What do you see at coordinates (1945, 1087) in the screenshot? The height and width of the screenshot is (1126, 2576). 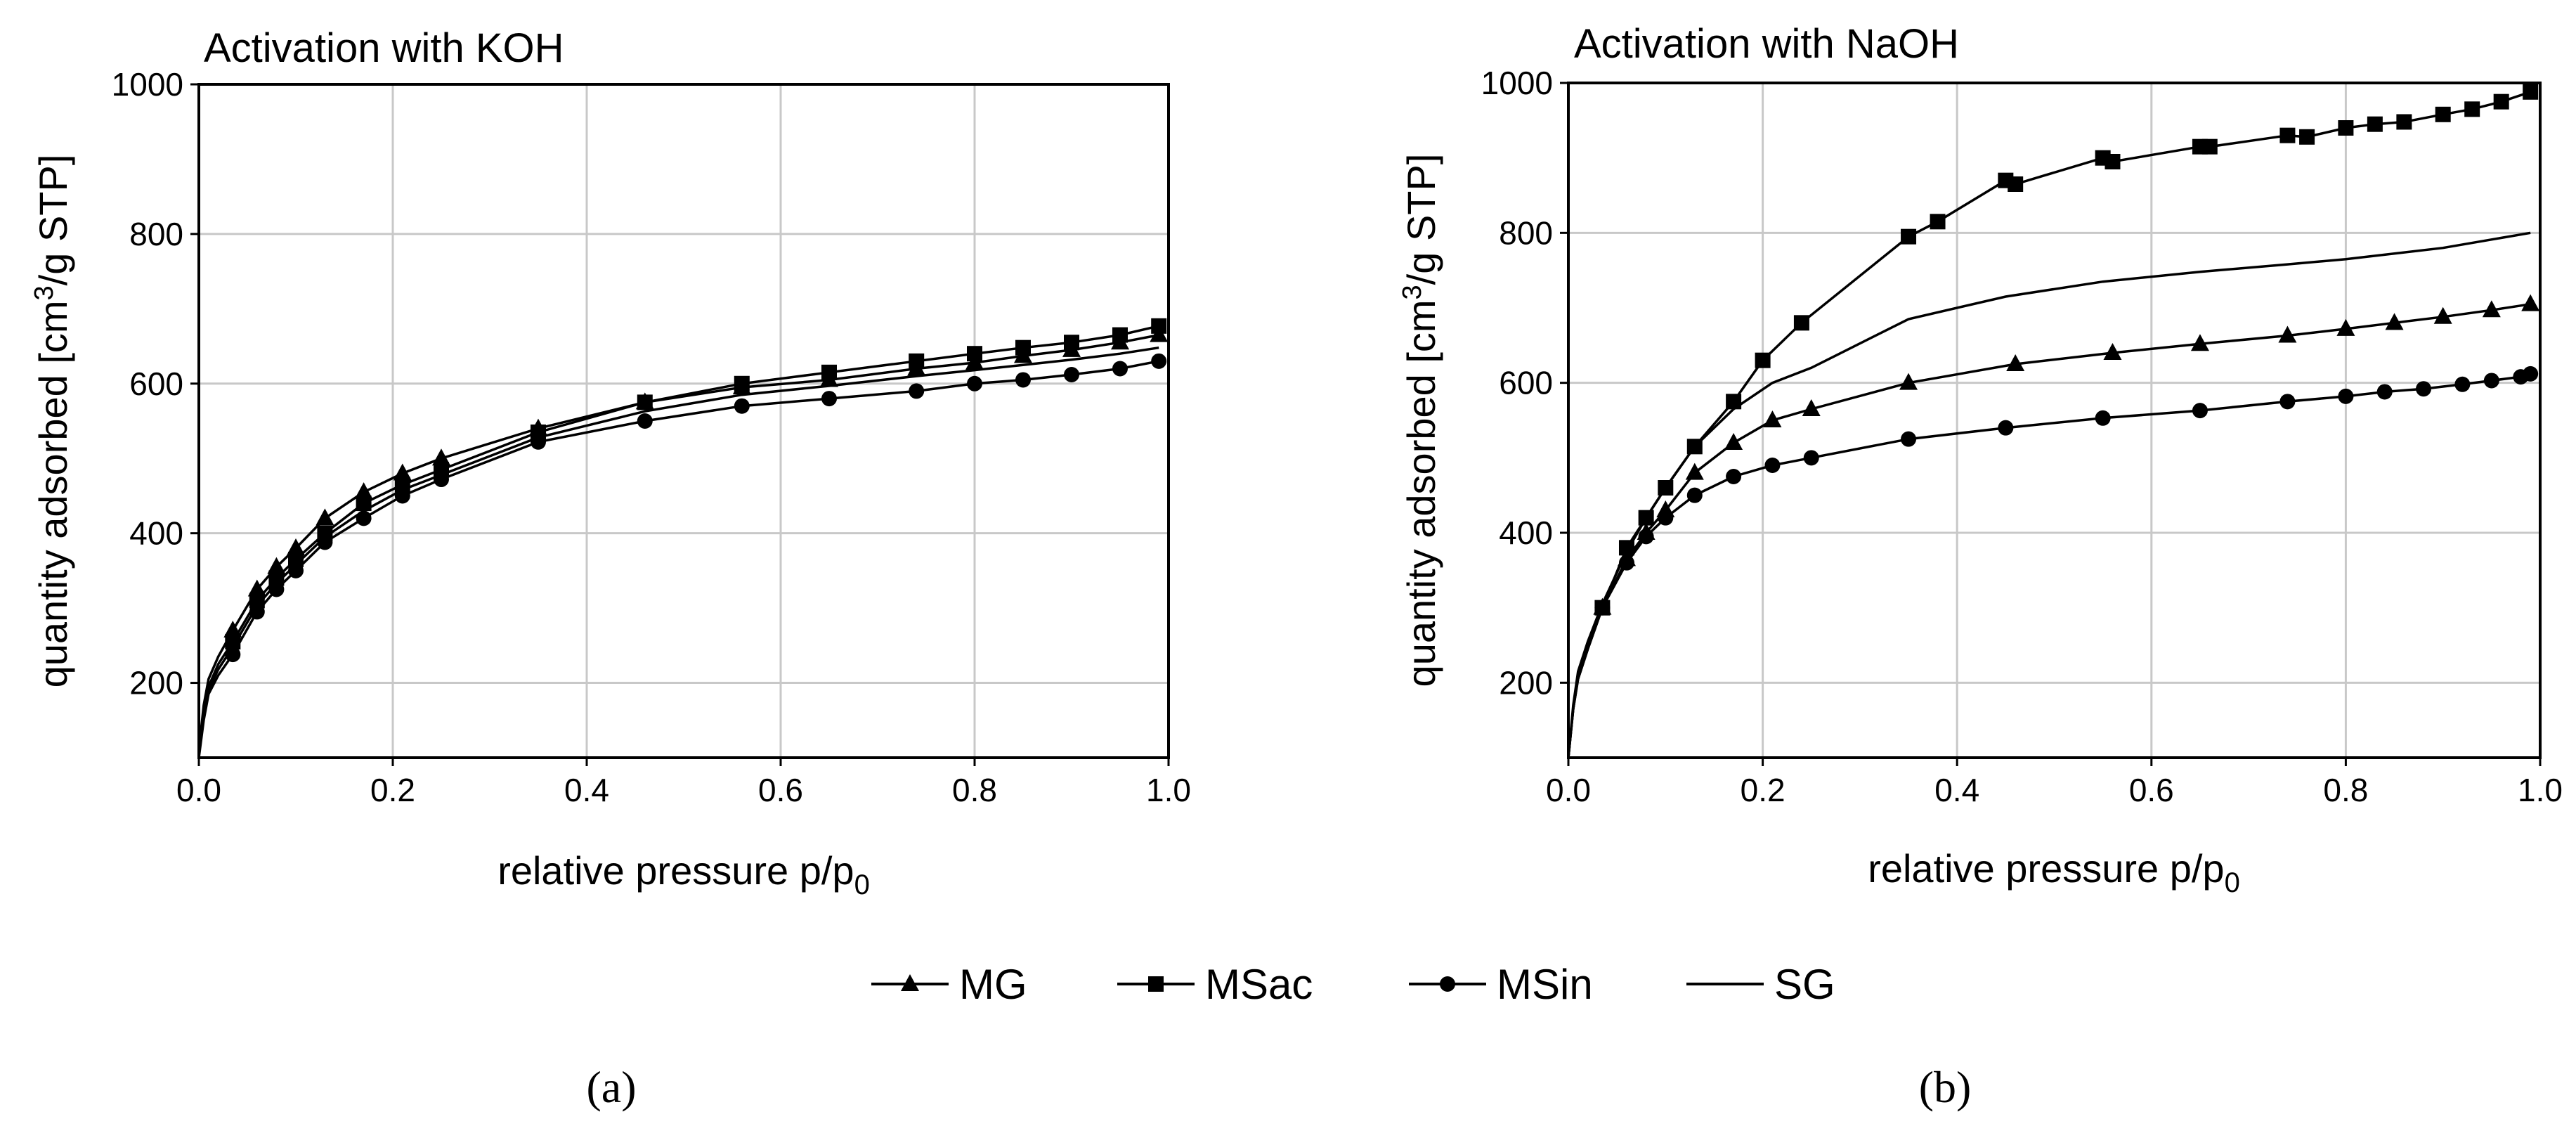 I see `panel-label: (b)` at bounding box center [1945, 1087].